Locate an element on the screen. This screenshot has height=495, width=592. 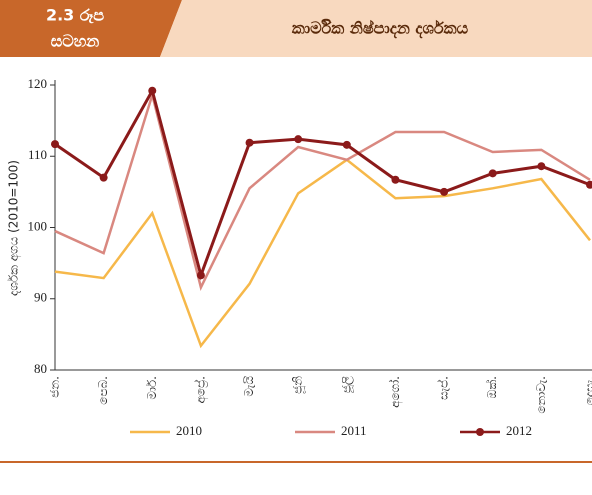
x-tick-label: ජූලි is located at coordinates (346, 384).